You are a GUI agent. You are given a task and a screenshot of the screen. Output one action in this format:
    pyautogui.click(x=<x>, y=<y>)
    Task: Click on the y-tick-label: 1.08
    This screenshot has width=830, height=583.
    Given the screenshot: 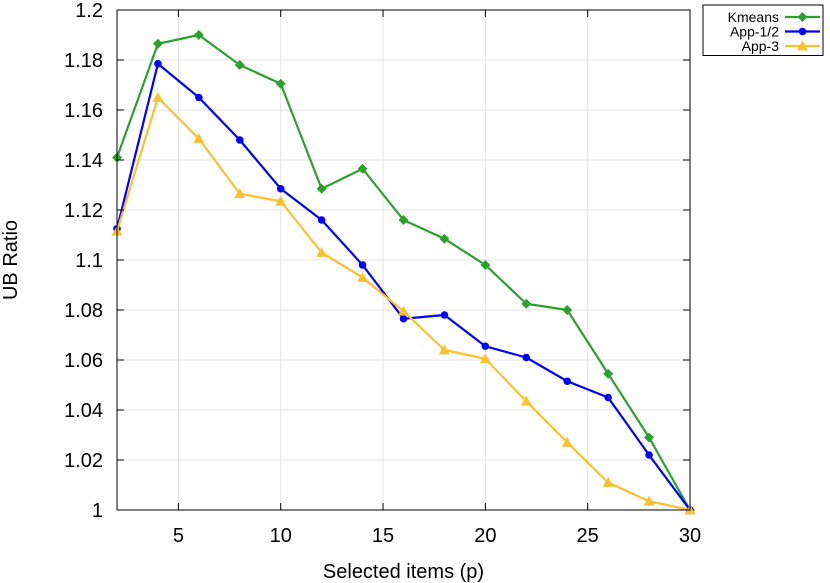 What is the action you would take?
    pyautogui.click(x=83, y=311)
    